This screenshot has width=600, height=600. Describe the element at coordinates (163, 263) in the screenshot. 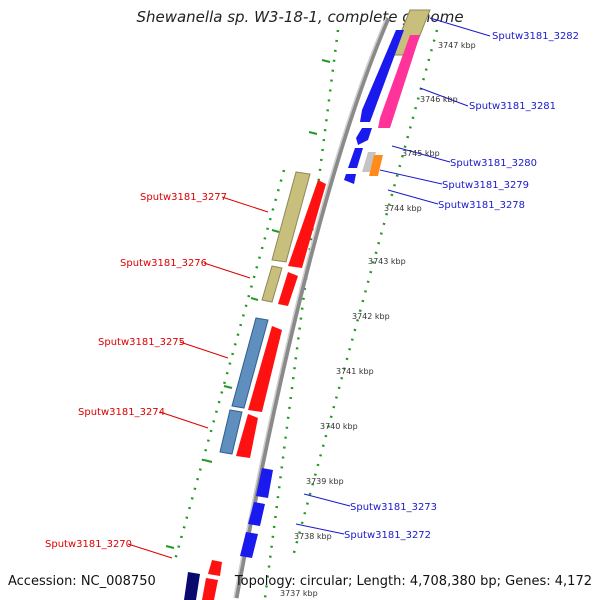

I see `gene-label-3276: Sputw3181_3276` at that location.